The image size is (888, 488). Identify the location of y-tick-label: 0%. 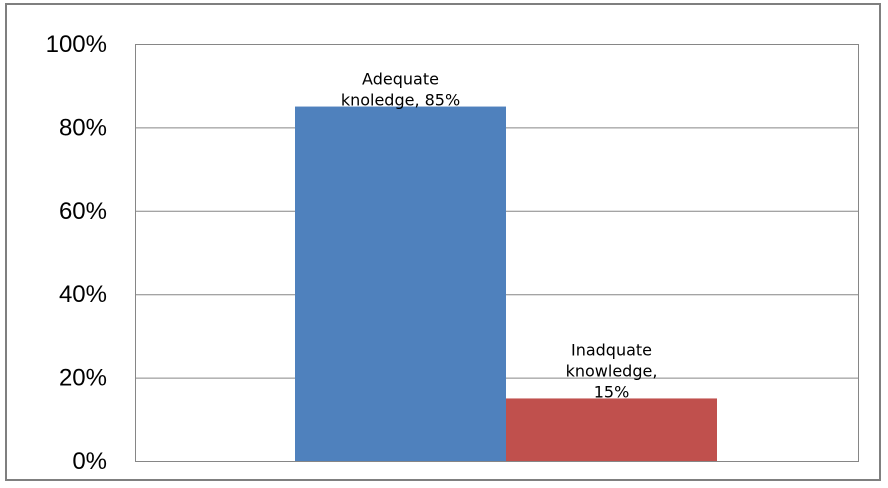
(89, 461).